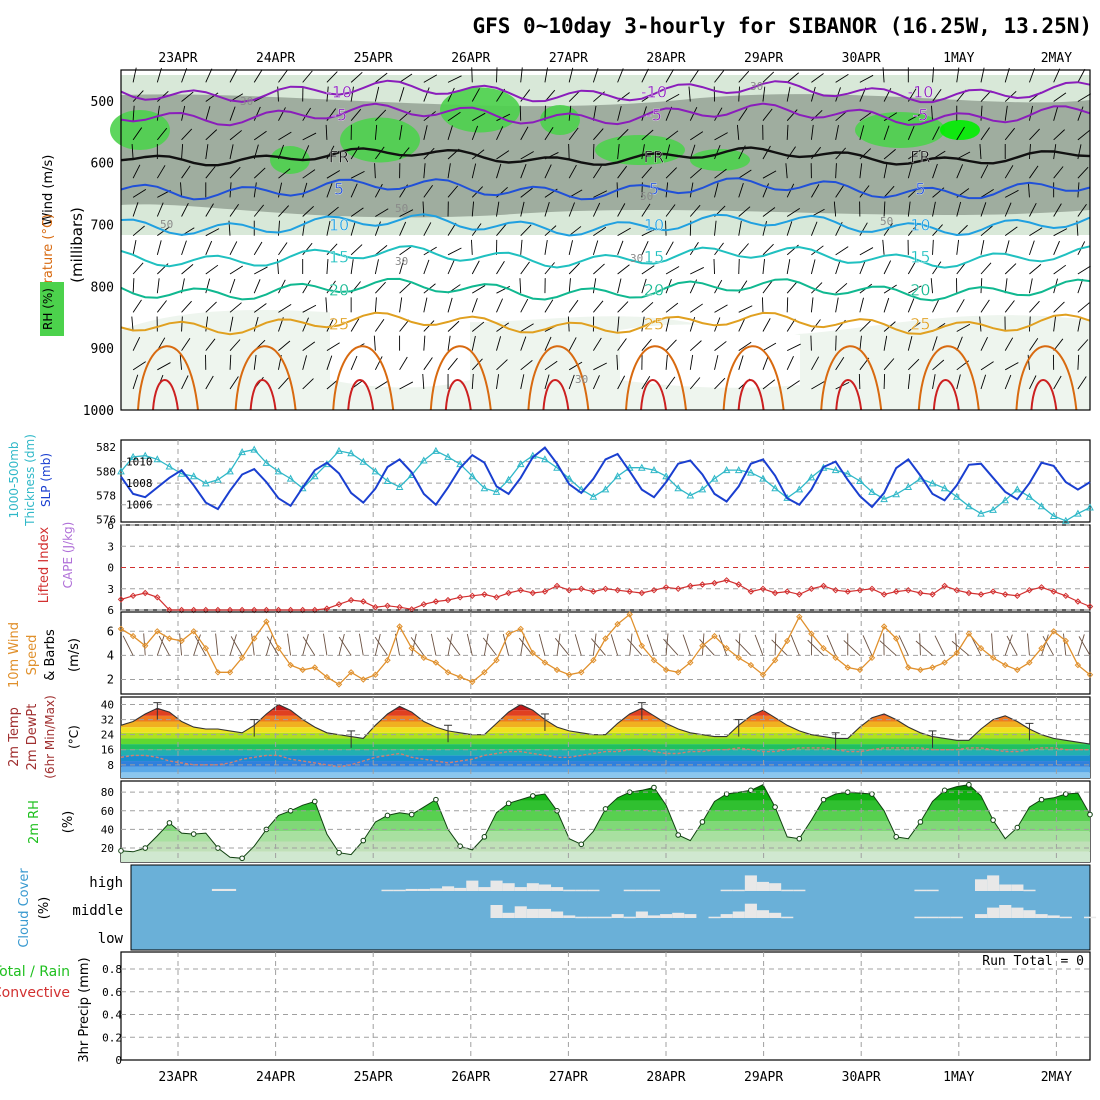 This screenshot has height=1100, width=1100. Describe the element at coordinates (763, 1077) in the screenshot. I see `date-label-bottom: 29APR` at that location.